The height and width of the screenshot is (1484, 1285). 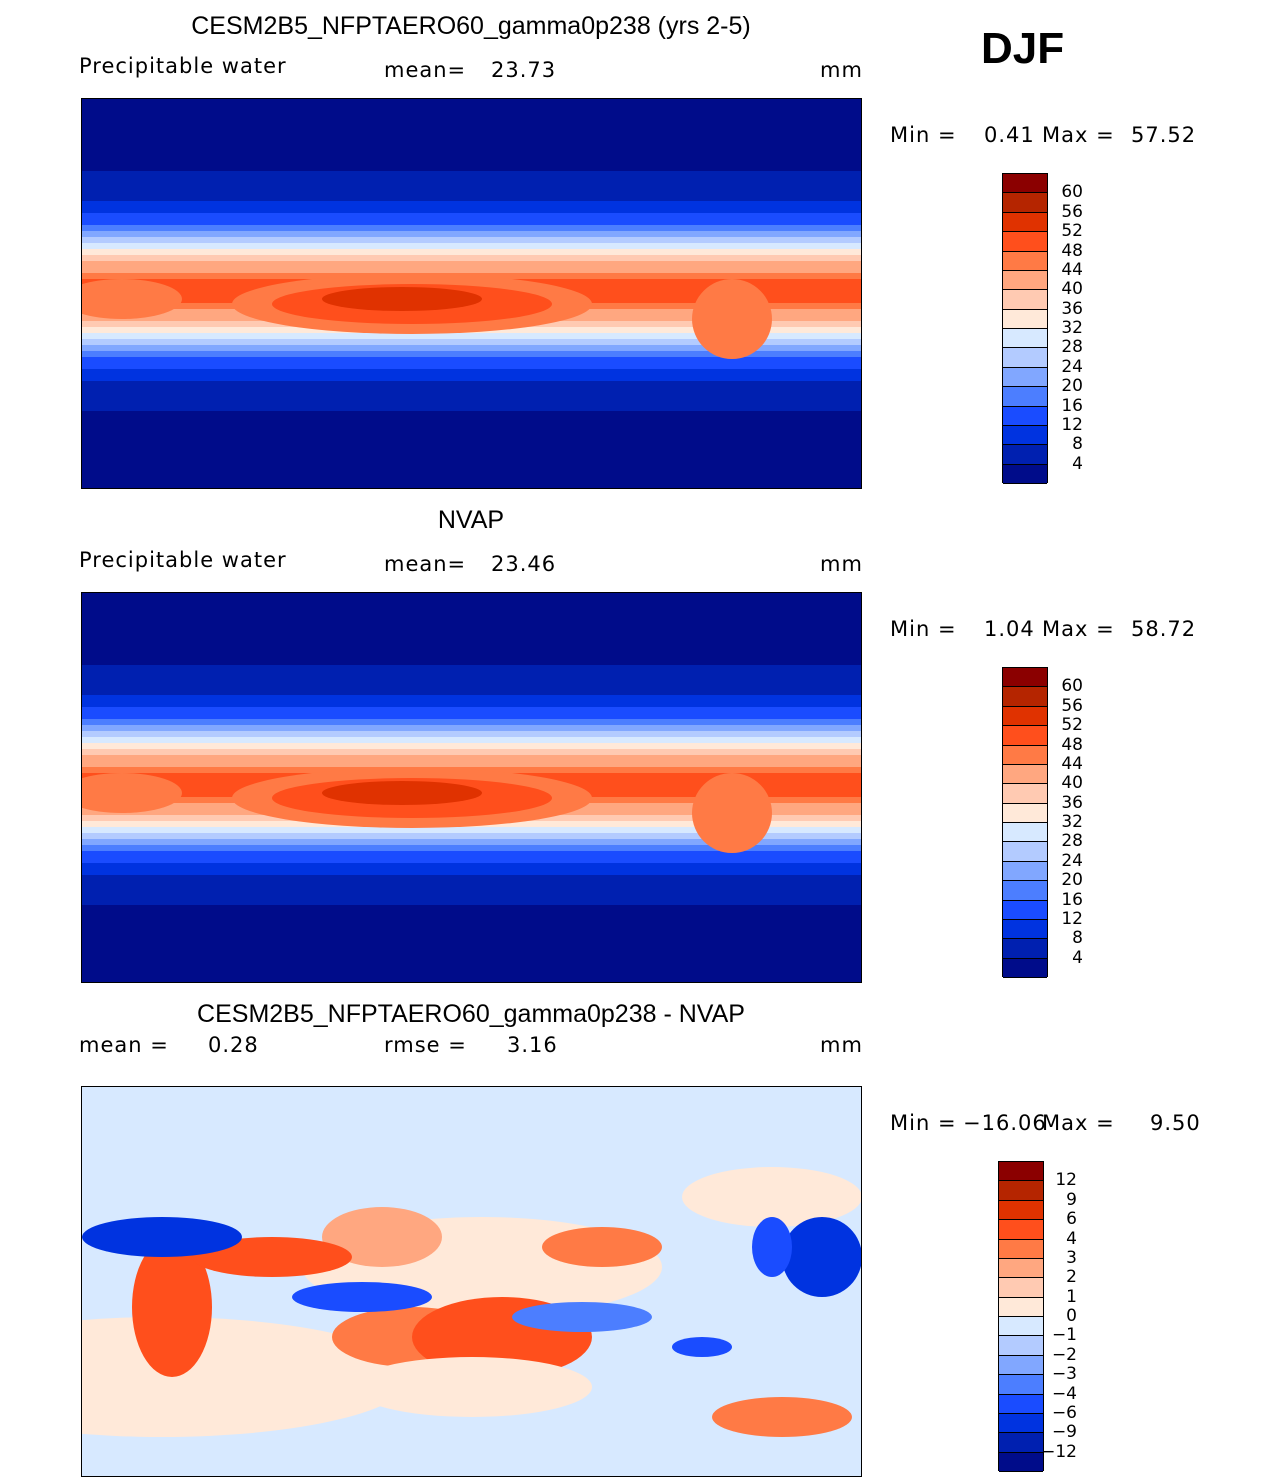 What do you see at coordinates (1071, 1219) in the screenshot?
I see `colorbar-tick-label: 6` at bounding box center [1071, 1219].